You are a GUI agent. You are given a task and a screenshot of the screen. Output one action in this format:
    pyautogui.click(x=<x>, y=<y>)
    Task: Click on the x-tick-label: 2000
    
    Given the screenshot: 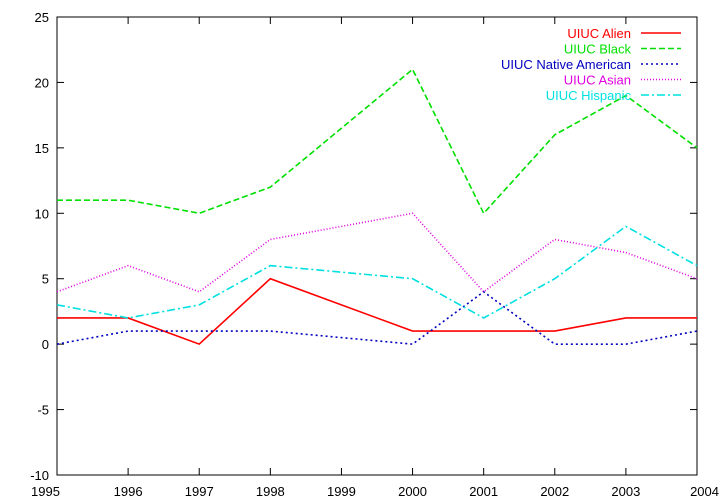 What is the action you would take?
    pyautogui.click(x=412, y=491)
    